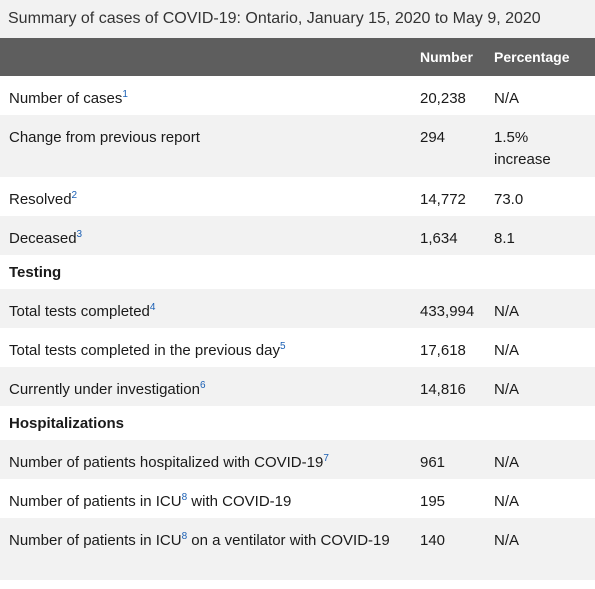  What do you see at coordinates (288, 540) in the screenshot?
I see `row-label-suffix: on a ventilator with COVID-19` at bounding box center [288, 540].